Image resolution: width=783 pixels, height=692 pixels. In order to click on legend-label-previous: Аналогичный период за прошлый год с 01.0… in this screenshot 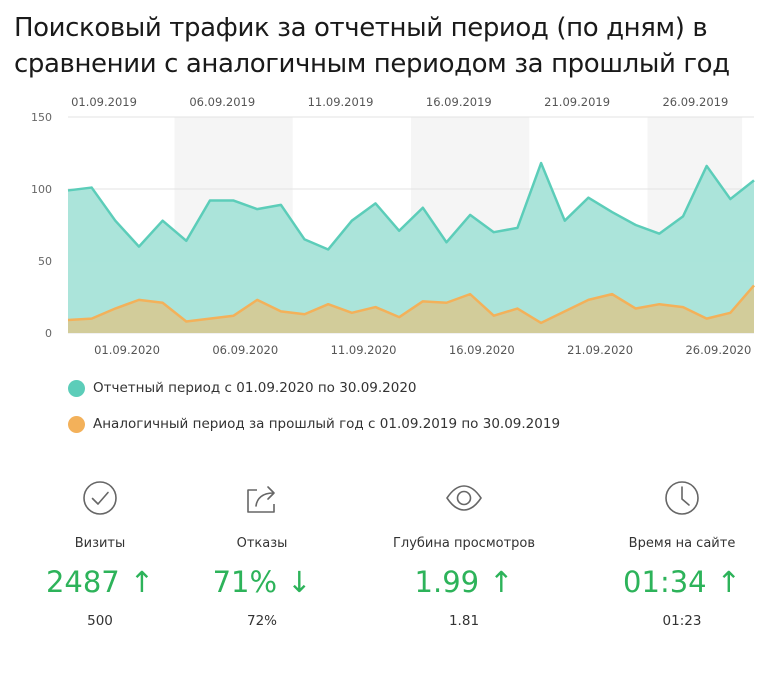, I will do `click(327, 424)`.